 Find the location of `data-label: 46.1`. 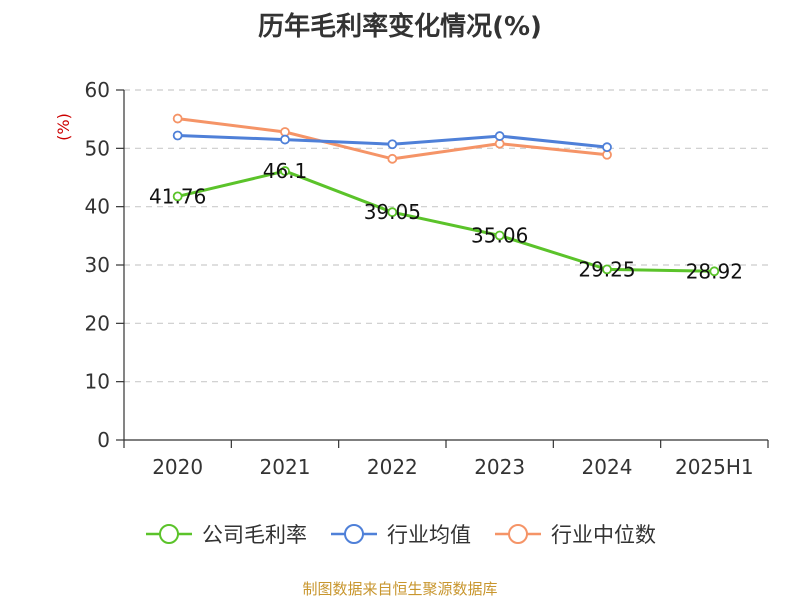

data-label: 46.1 is located at coordinates (285, 171).